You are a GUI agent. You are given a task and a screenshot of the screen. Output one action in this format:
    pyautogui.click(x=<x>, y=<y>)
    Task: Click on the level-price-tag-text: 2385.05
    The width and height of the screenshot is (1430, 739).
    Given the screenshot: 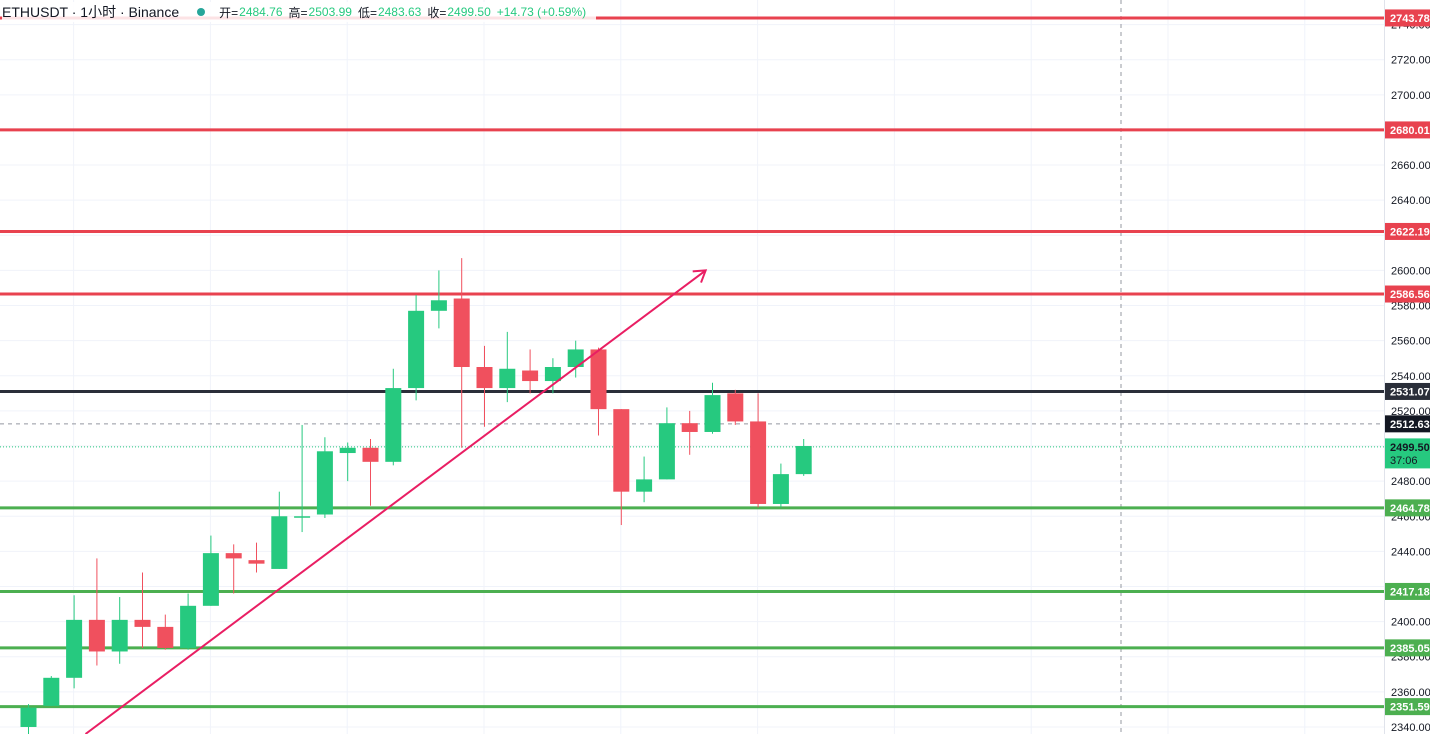 What is the action you would take?
    pyautogui.click(x=1410, y=649)
    